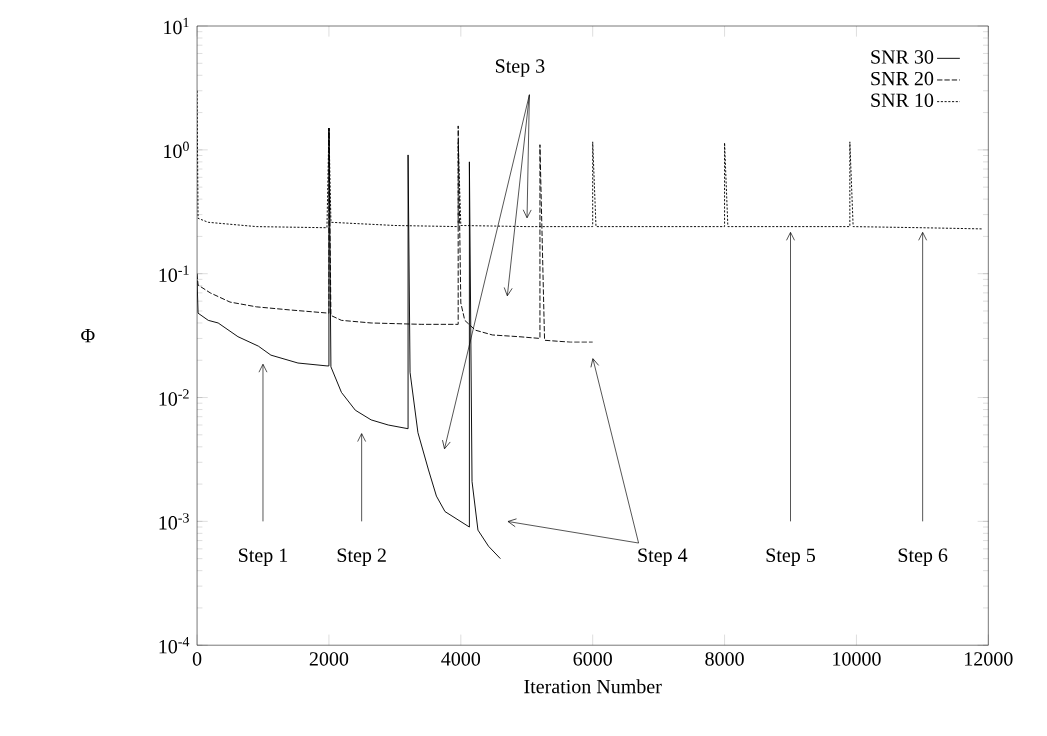 Image resolution: width=1047 pixels, height=736 pixels. Describe the element at coordinates (263, 557) in the screenshot. I see `annotation: Step 1` at that location.